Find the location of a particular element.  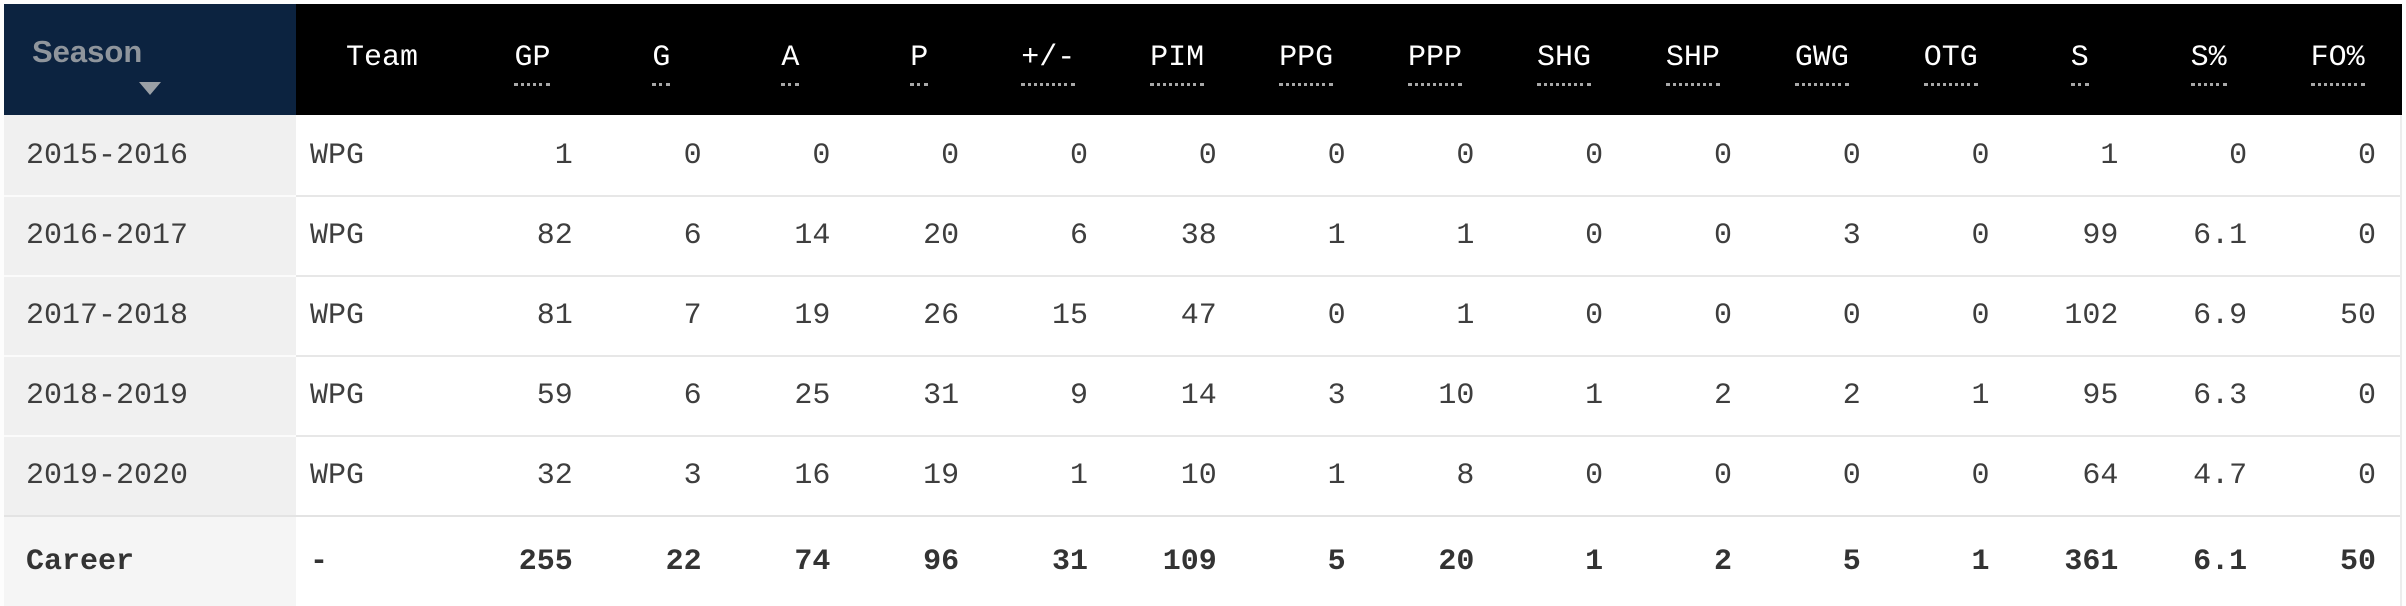

column-header-ppp: PPP is located at coordinates (1435, 59).